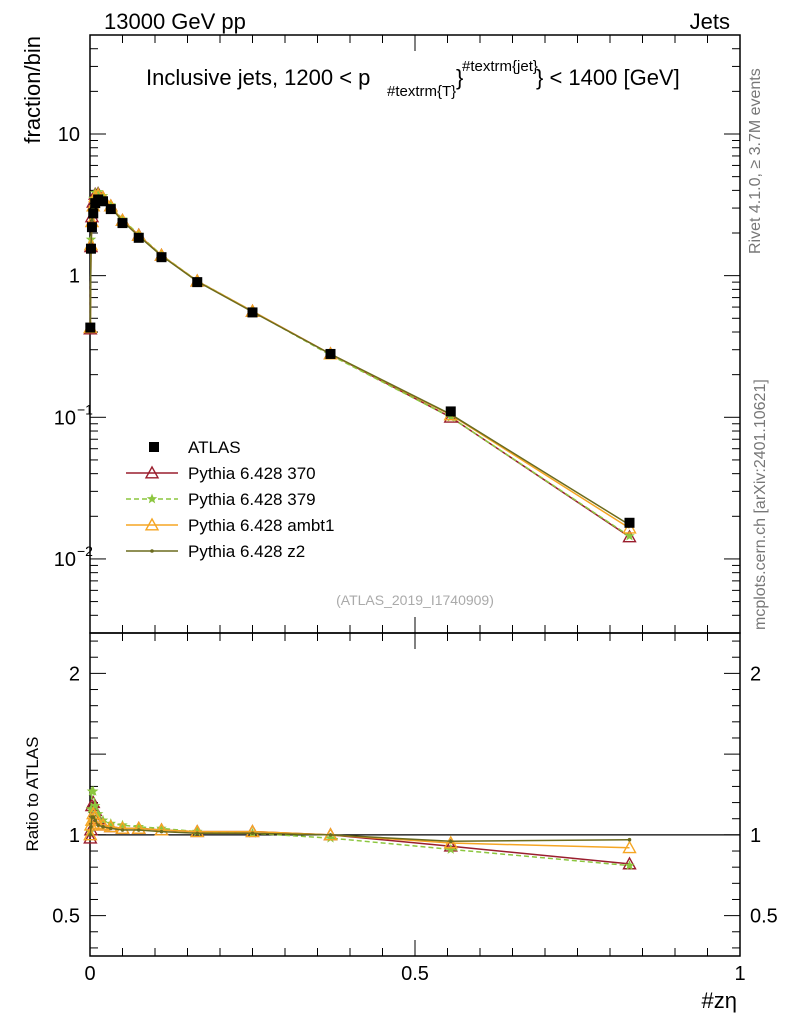  I want to click on x-tick-label: 1, so click(739, 974).